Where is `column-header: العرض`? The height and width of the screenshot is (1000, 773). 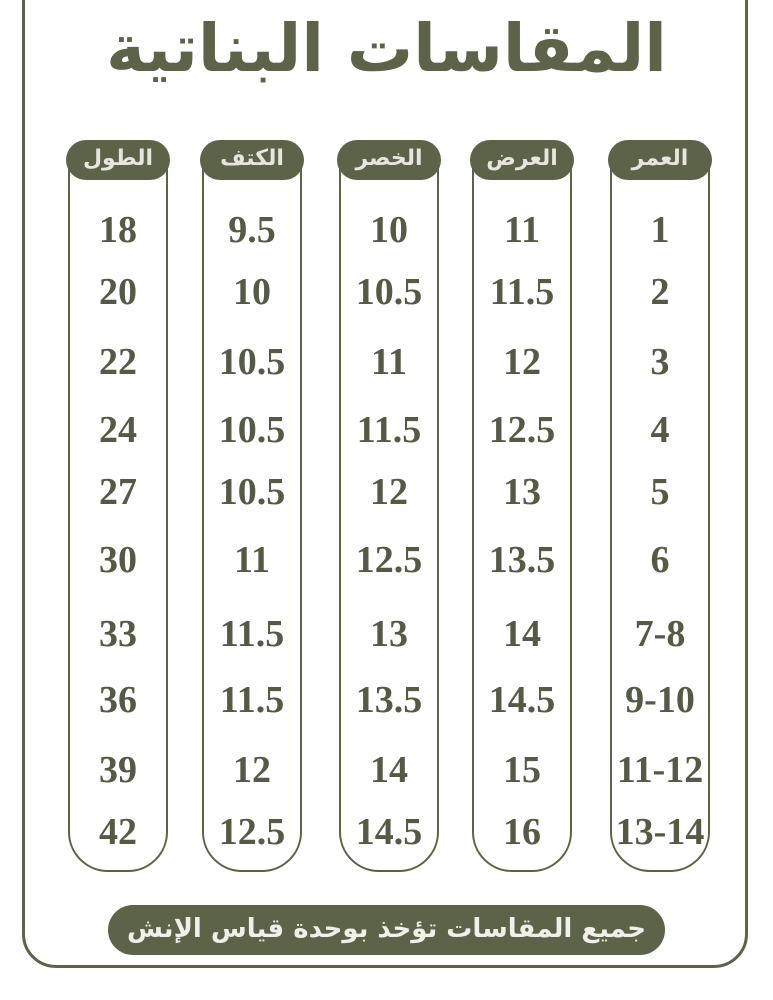
column-header: العرض is located at coordinates (522, 160).